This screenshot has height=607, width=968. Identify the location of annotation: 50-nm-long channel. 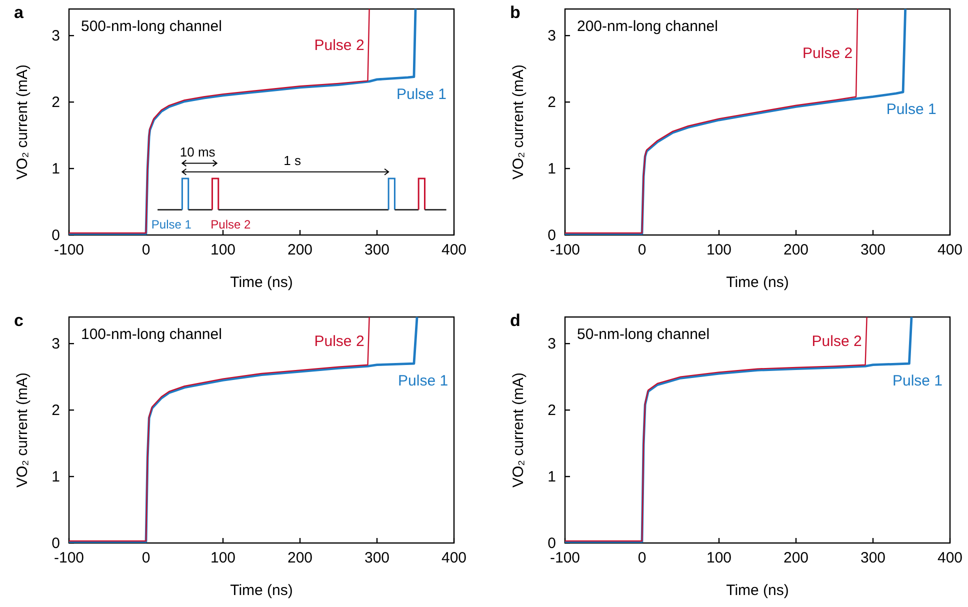
(643, 334).